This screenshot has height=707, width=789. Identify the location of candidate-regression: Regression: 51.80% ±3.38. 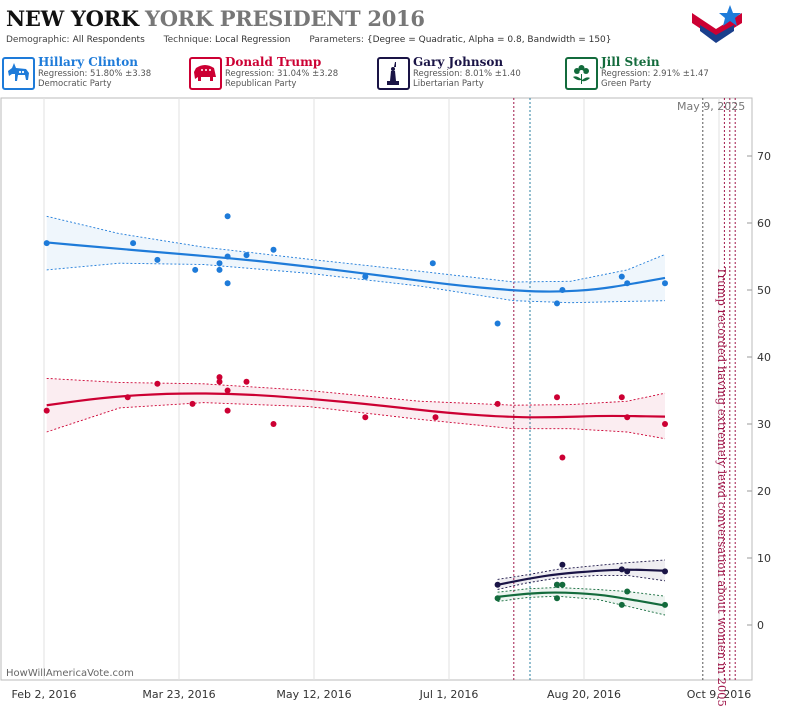
(95, 74).